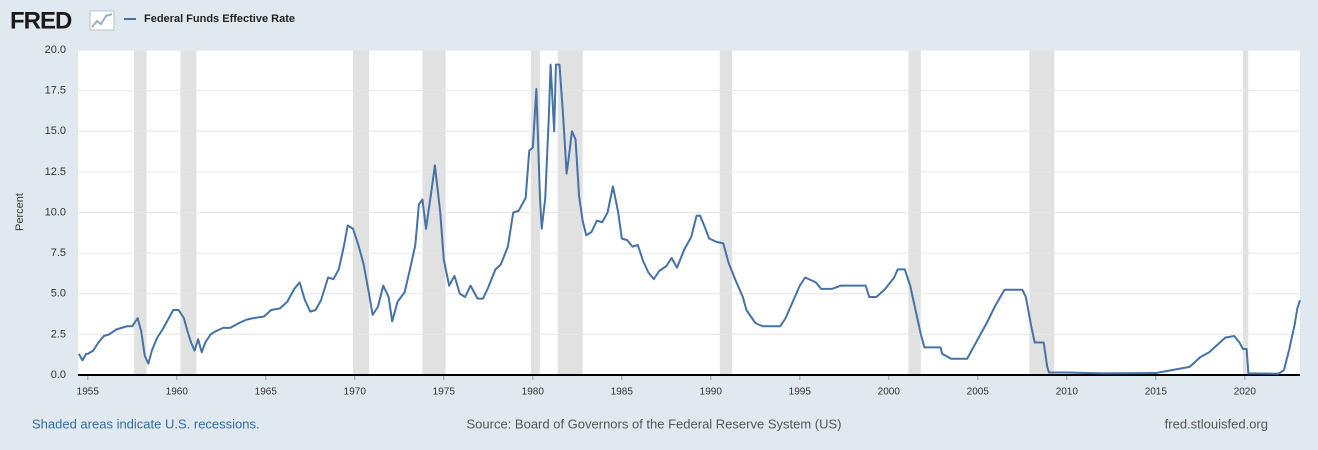 This screenshot has width=1318, height=450. What do you see at coordinates (58, 375) in the screenshot?
I see `y-tick-label: 0.0` at bounding box center [58, 375].